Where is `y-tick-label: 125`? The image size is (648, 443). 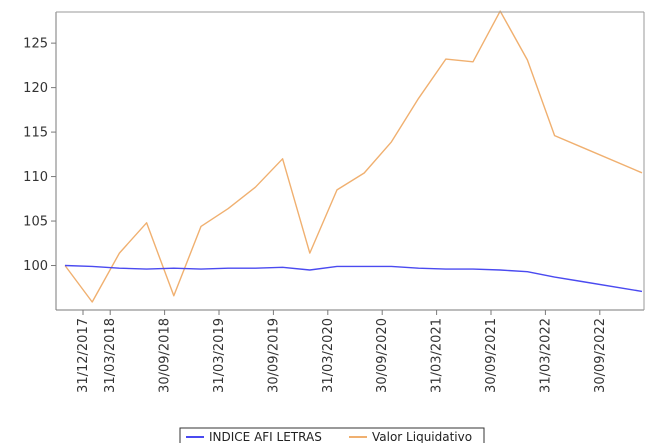
y-tick-label: 125 is located at coordinates (35, 44).